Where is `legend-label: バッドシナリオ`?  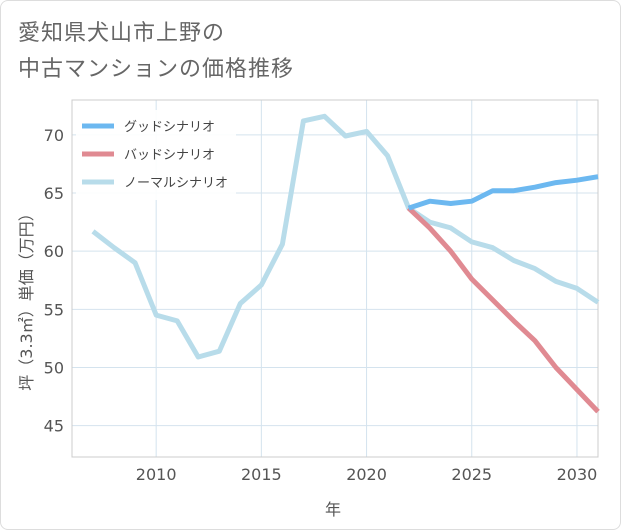 legend-label: バッドシナリオ is located at coordinates (169, 155).